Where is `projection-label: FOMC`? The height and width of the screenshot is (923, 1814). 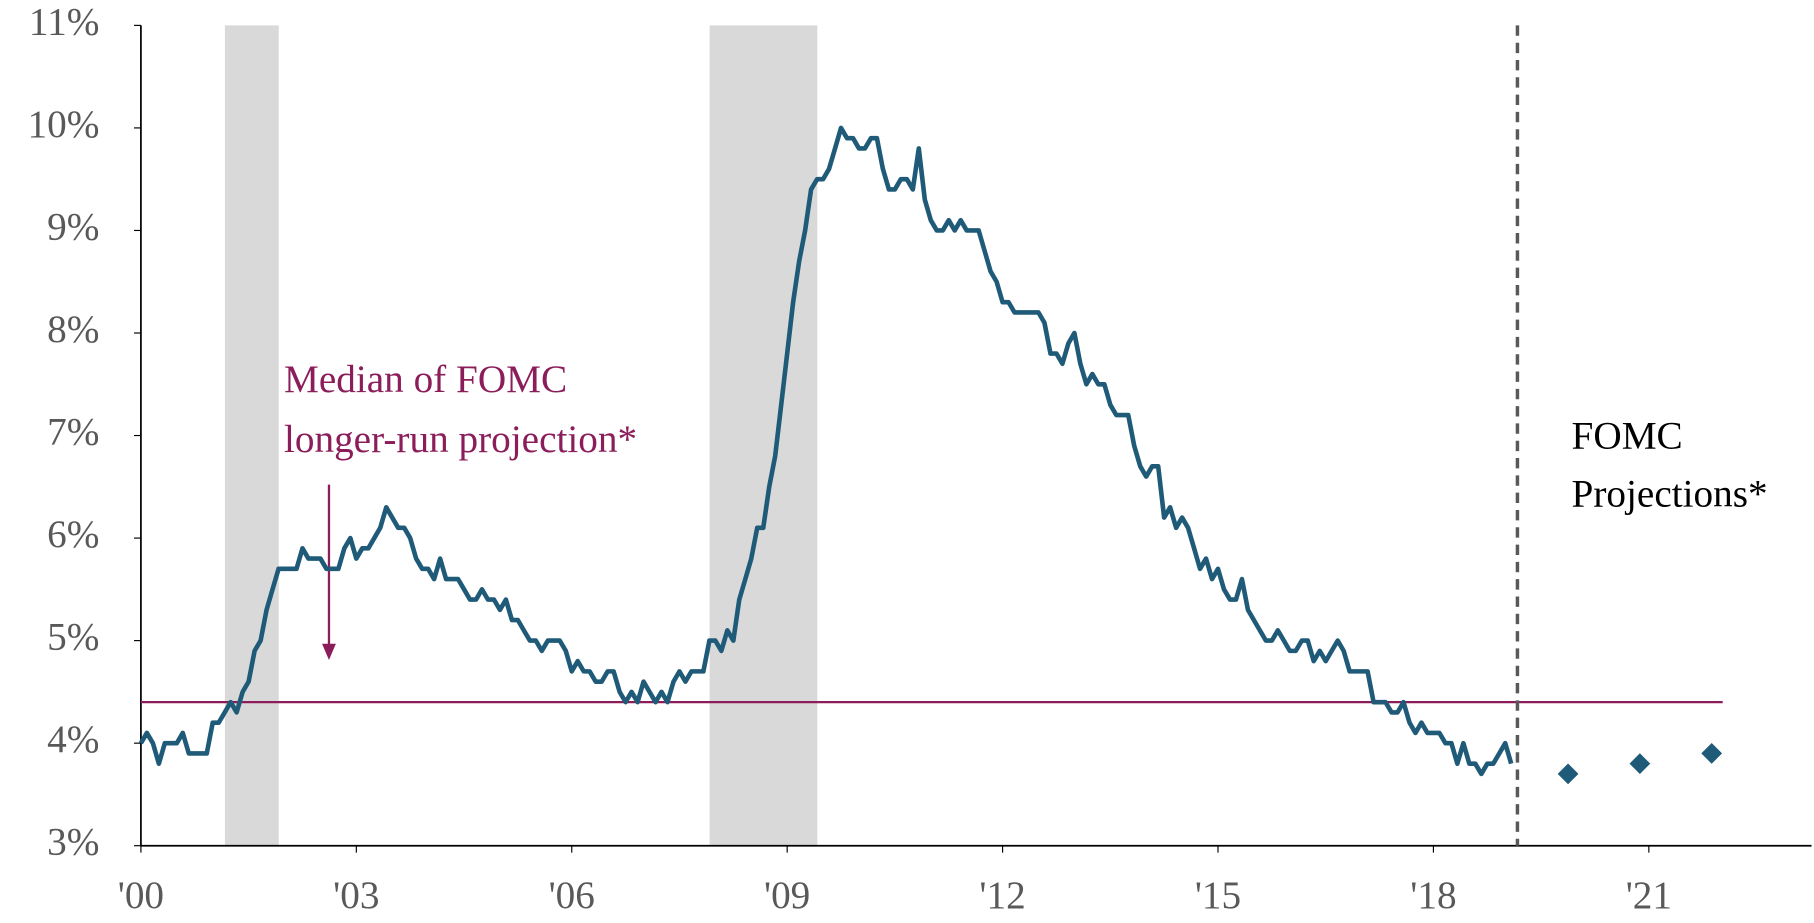 projection-label: FOMC is located at coordinates (1627, 436).